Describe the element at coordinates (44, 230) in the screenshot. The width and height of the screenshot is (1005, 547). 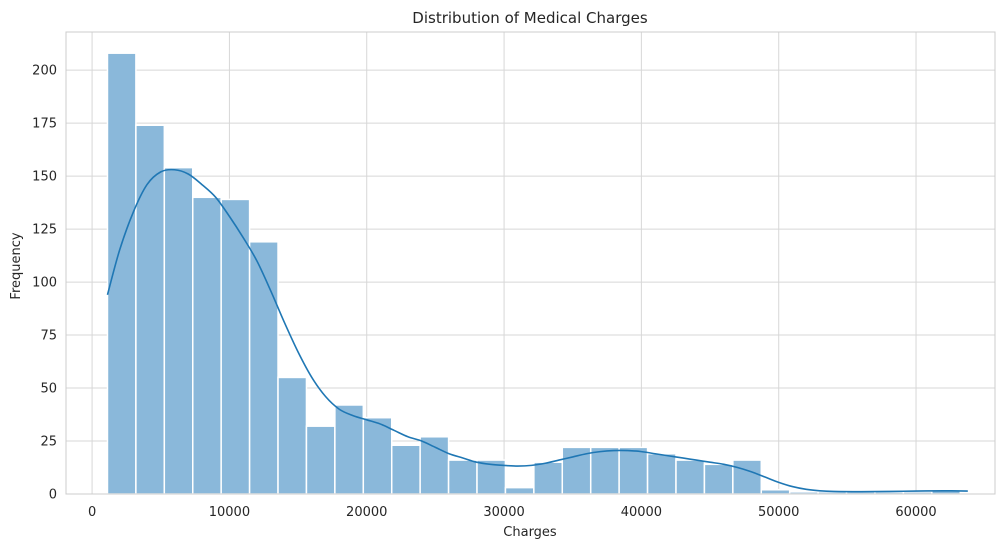
I see `y-tick-label: 125` at that location.